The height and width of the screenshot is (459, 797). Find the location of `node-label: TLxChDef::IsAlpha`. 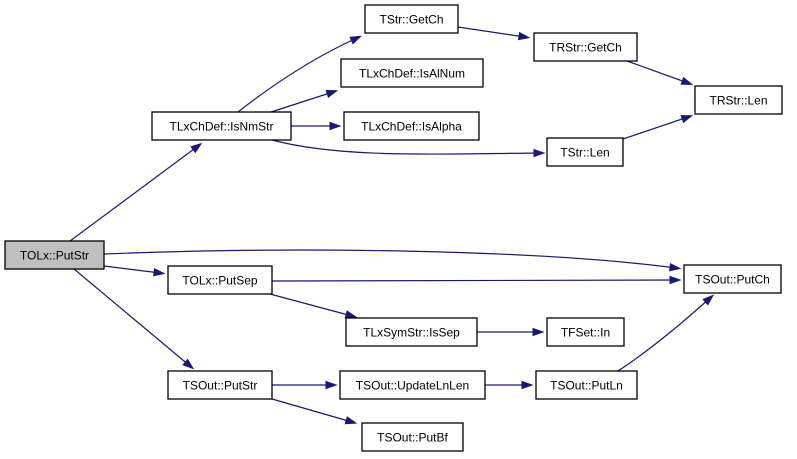

node-label: TLxChDef::IsAlpha is located at coordinates (411, 127).